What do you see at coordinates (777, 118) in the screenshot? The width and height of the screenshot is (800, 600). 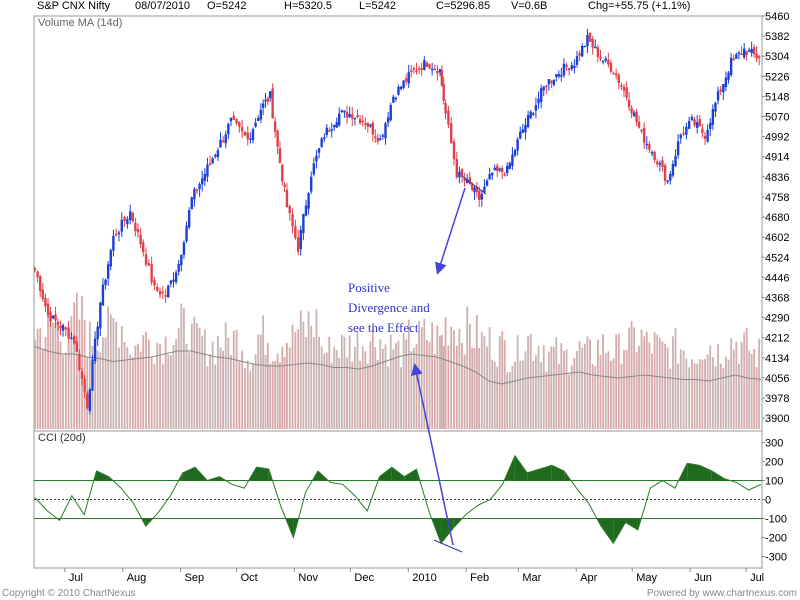 I see `price-tick-label: 5070` at bounding box center [777, 118].